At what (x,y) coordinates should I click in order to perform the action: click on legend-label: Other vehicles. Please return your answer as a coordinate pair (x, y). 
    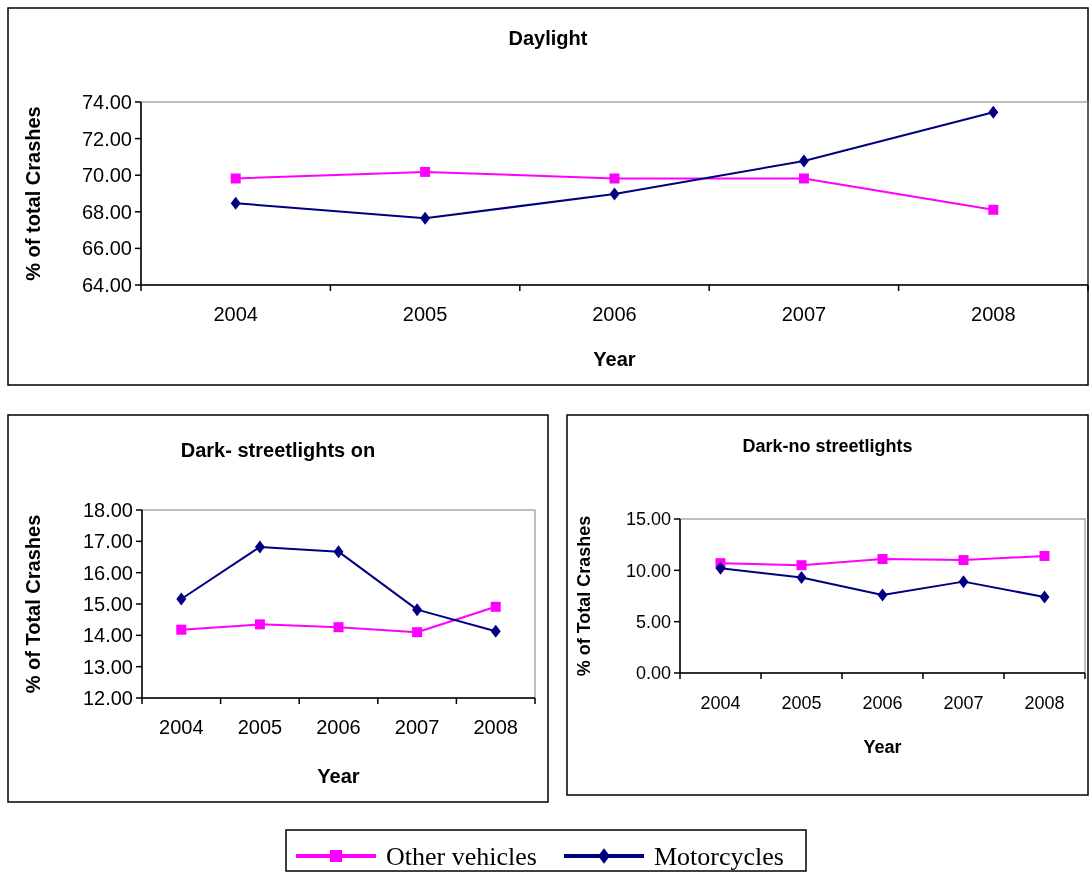
    Looking at the image, I should click on (461, 857).